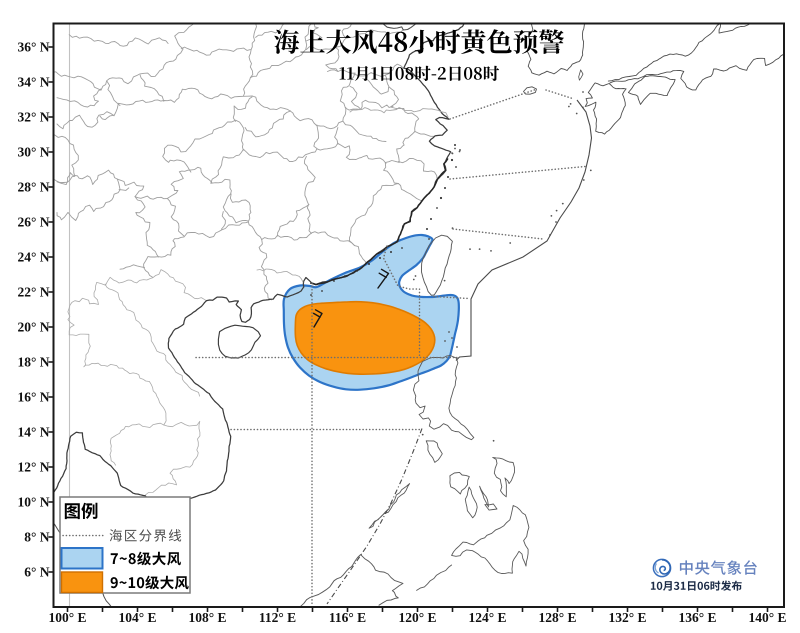 Image resolution: width=800 pixels, height=633 pixels. What do you see at coordinates (33, 47) in the screenshot?
I see `svg-text: 36° N` at bounding box center [33, 47].